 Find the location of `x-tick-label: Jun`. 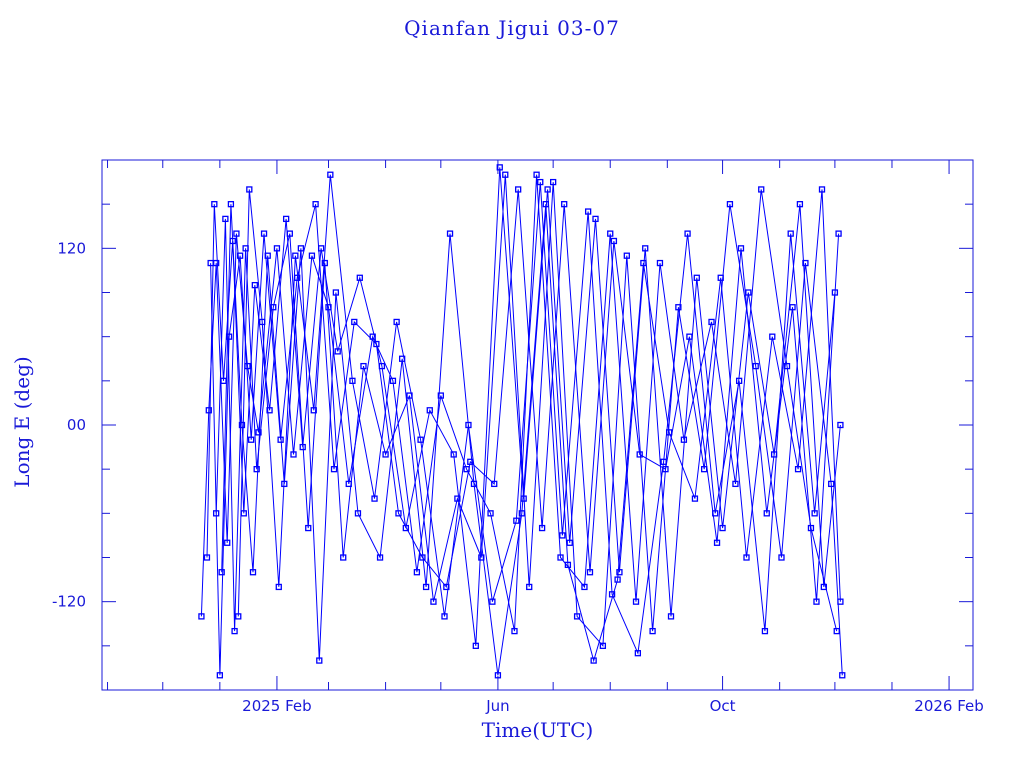

x-tick-label: Jun is located at coordinates (497, 706).